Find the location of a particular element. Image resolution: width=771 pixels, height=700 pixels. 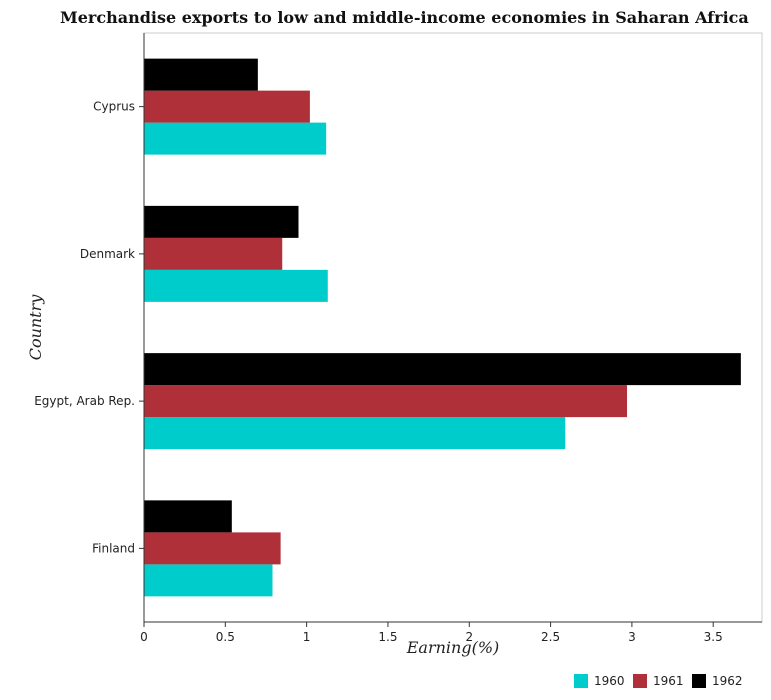

legend-swatch-1961 is located at coordinates (640, 681).